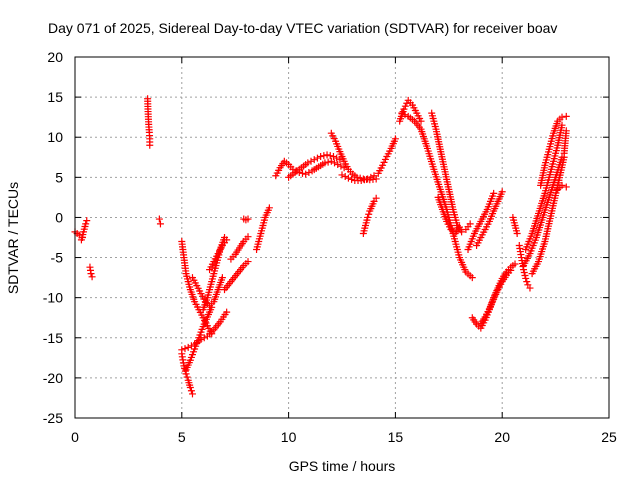  Describe the element at coordinates (310, 168) in the screenshot. I see `series-s17` at that location.